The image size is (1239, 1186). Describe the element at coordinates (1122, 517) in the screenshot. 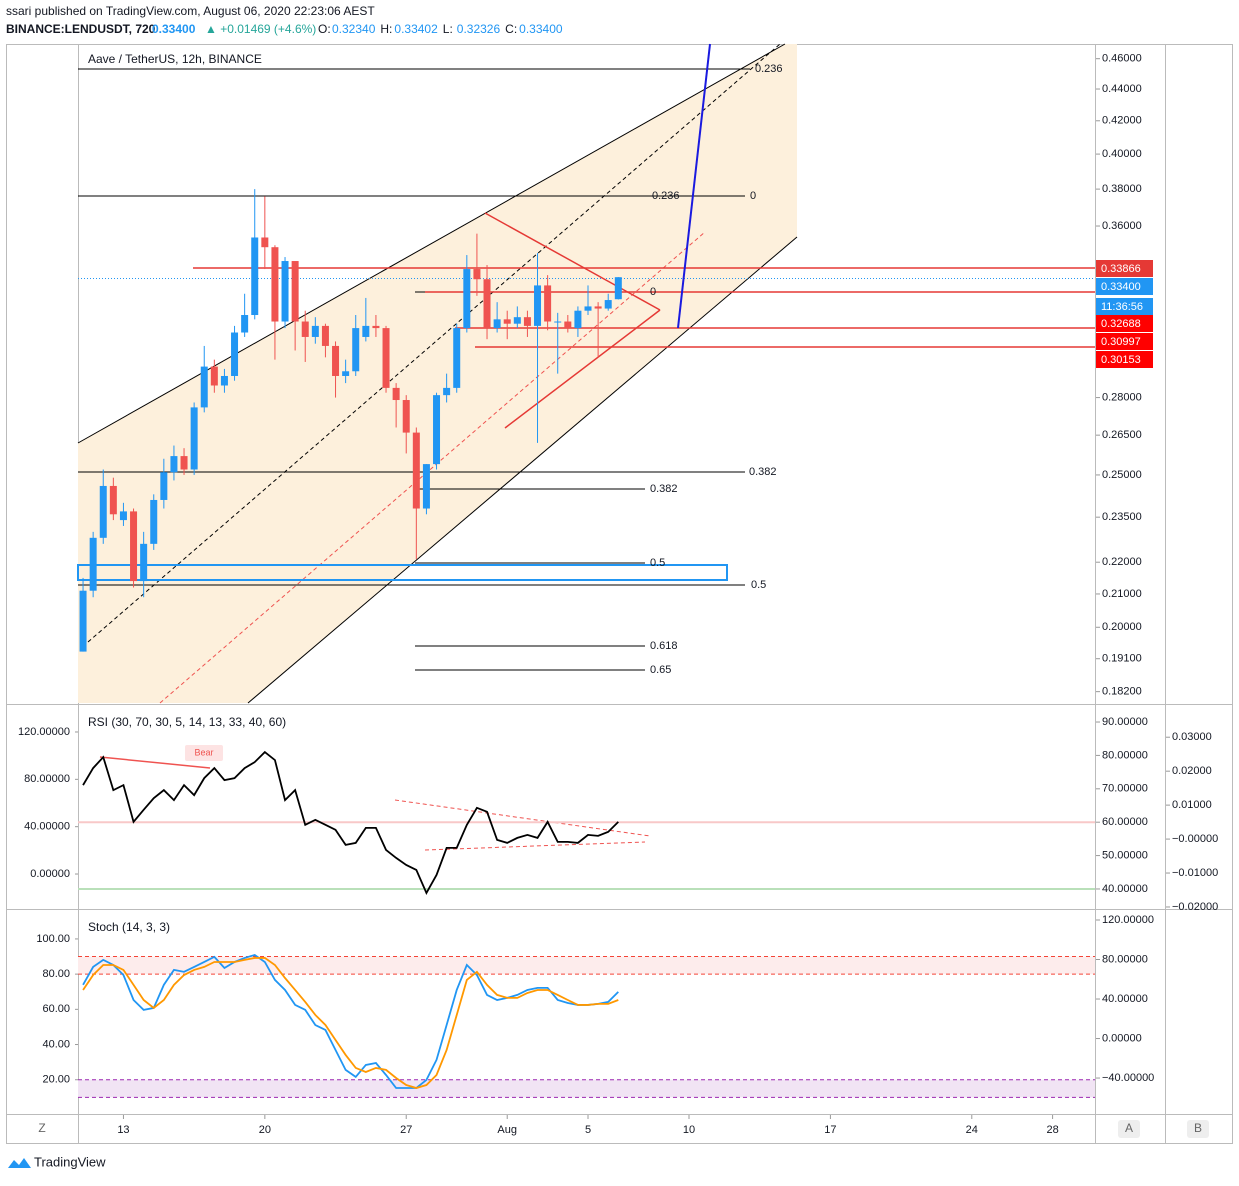

I see `tick-label: 0.23500` at that location.